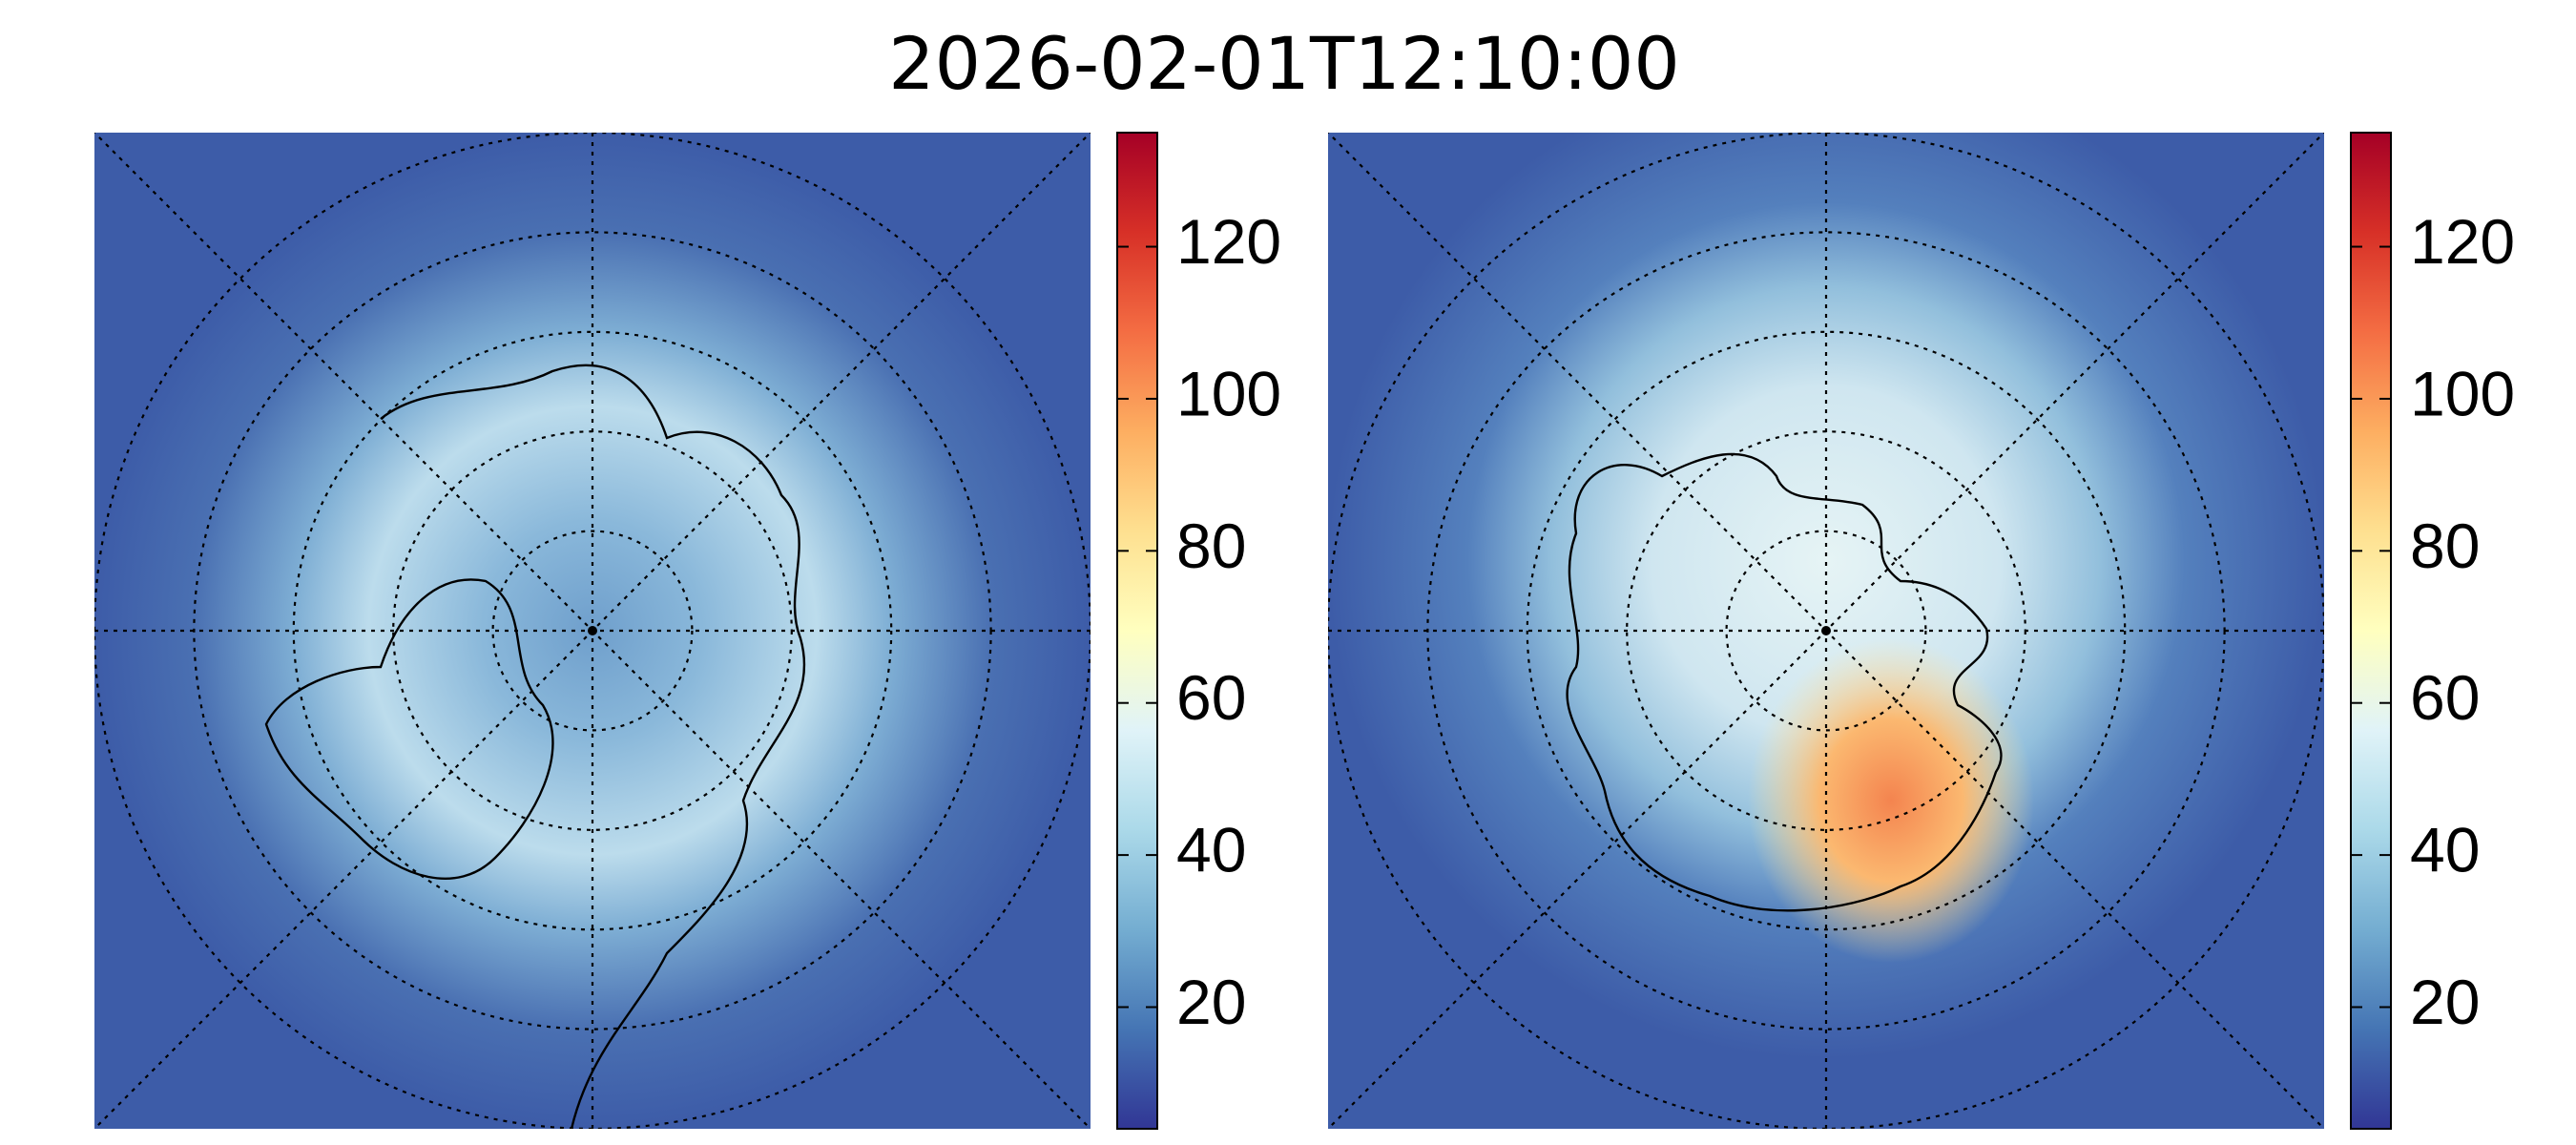 Image resolution: width=2576 pixels, height=1145 pixels. I want to click on figure-title: 2026-02-01T12:10:00, so click(1283, 63).